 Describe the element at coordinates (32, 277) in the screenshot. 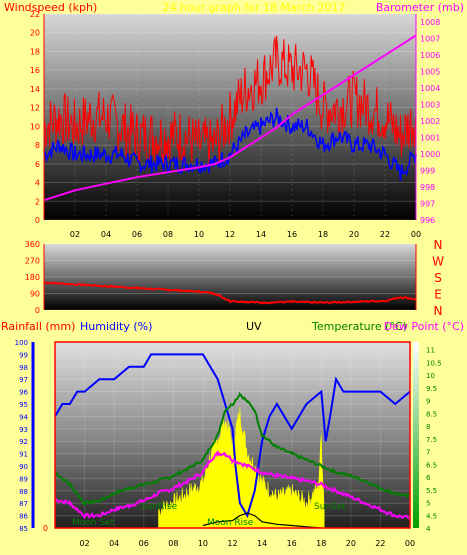

I see `direction-y-tick: 180` at that location.